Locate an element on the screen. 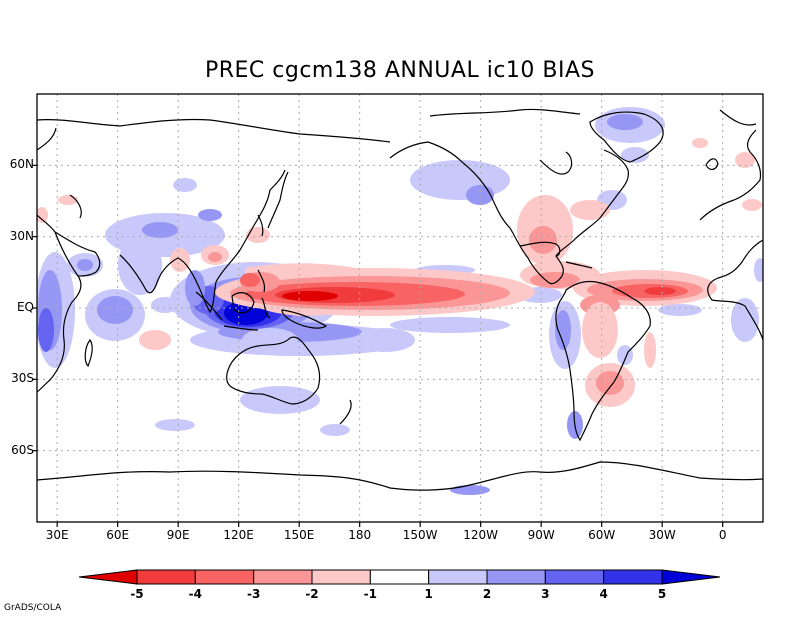  arabia-coast is located at coordinates (77, 254).